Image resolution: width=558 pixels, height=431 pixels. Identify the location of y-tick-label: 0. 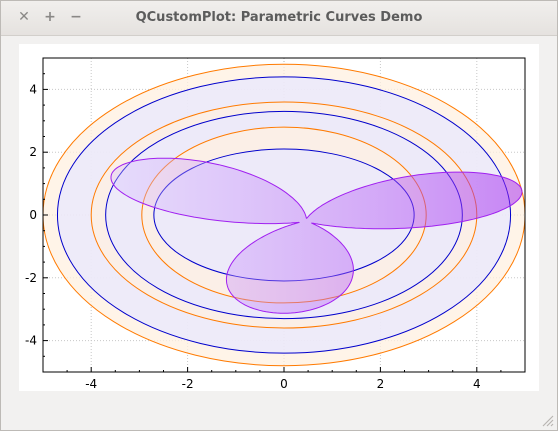
(33, 215).